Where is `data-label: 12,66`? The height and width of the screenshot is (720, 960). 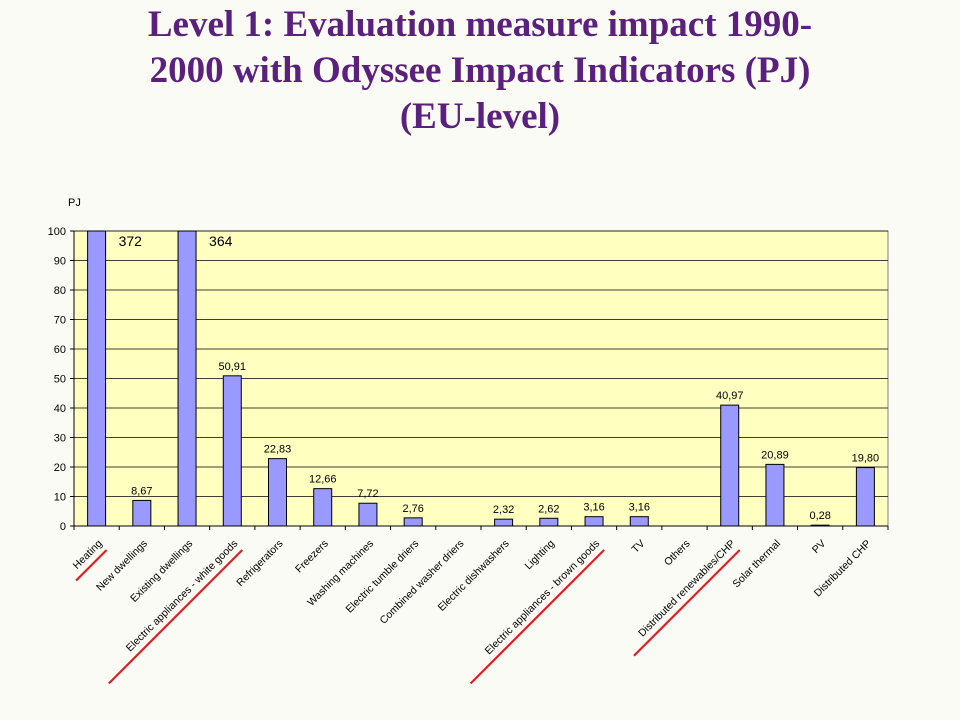 data-label: 12,66 is located at coordinates (323, 480).